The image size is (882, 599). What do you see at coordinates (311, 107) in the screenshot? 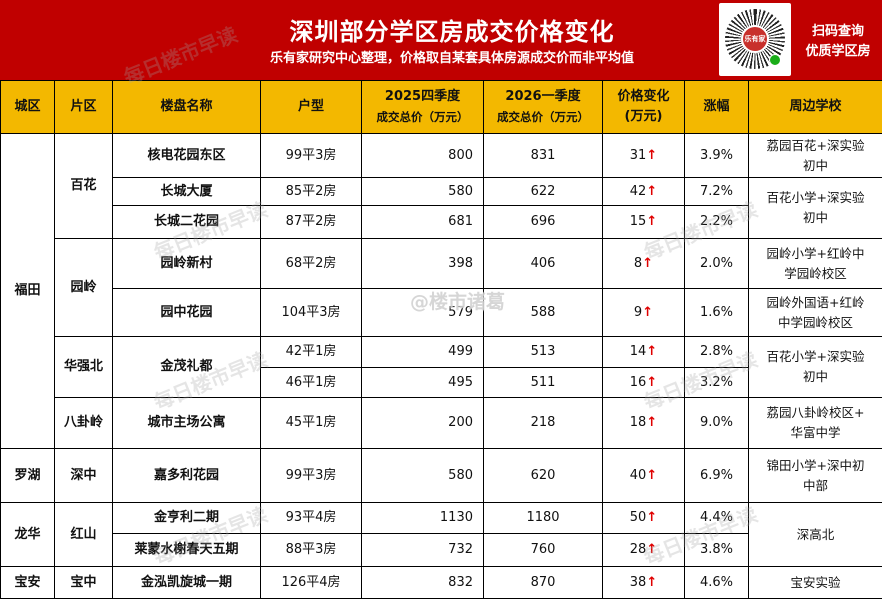
I see `header-layout: 户型` at bounding box center [311, 107].